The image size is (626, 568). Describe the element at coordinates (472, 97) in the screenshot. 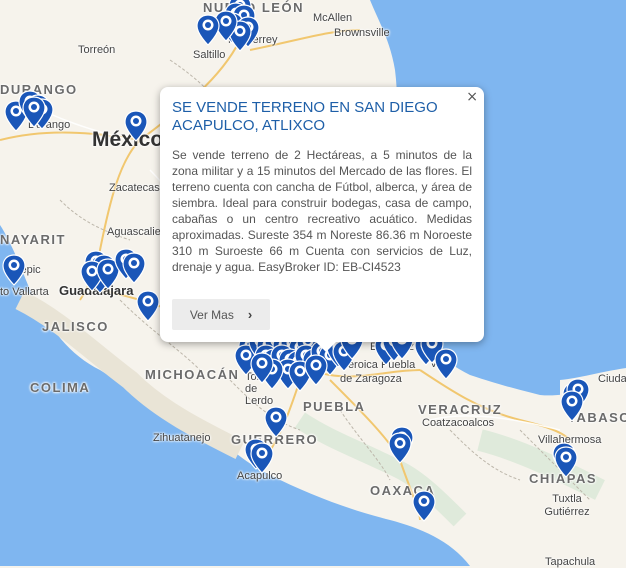

I see `close-icon: ×` at that location.